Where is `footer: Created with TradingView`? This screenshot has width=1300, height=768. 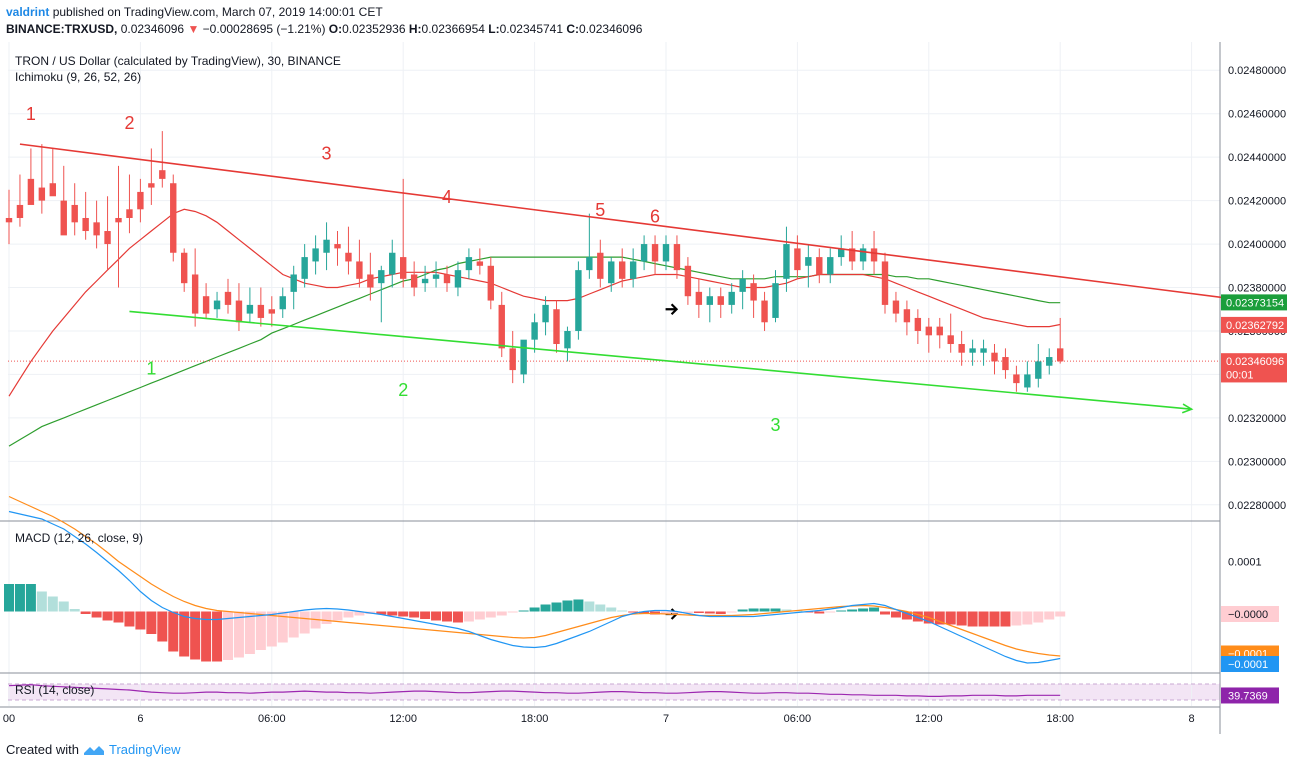
footer: Created with TradingView is located at coordinates (93, 749).